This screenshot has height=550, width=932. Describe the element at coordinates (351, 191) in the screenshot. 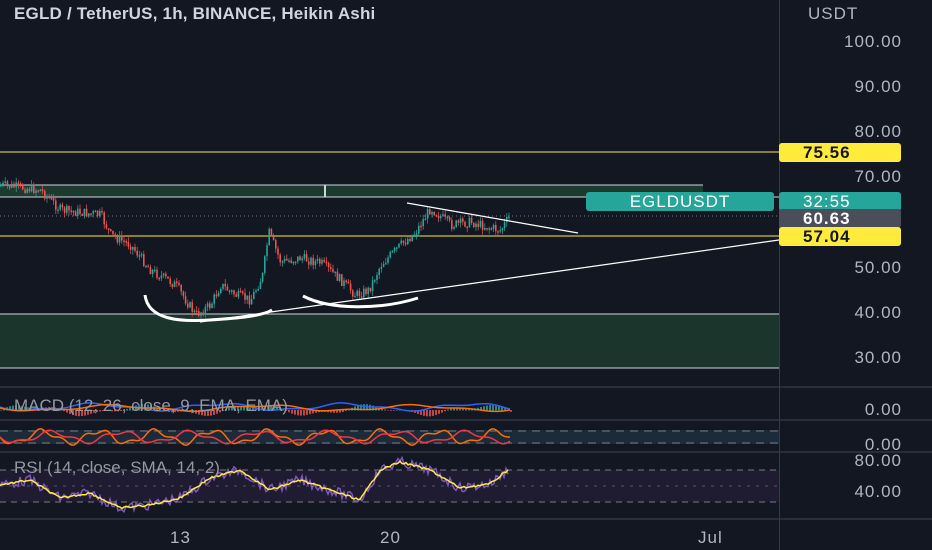

I see `resistance-zone` at that location.